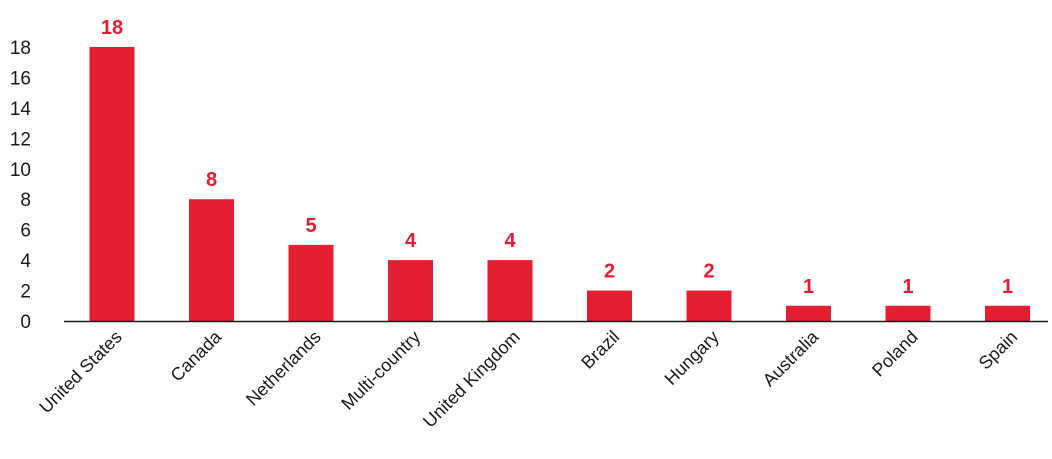  What do you see at coordinates (21, 185) in the screenshot?
I see `y-axis-ticks: 0 2 4 6 8 10 12 14 16 18` at bounding box center [21, 185].